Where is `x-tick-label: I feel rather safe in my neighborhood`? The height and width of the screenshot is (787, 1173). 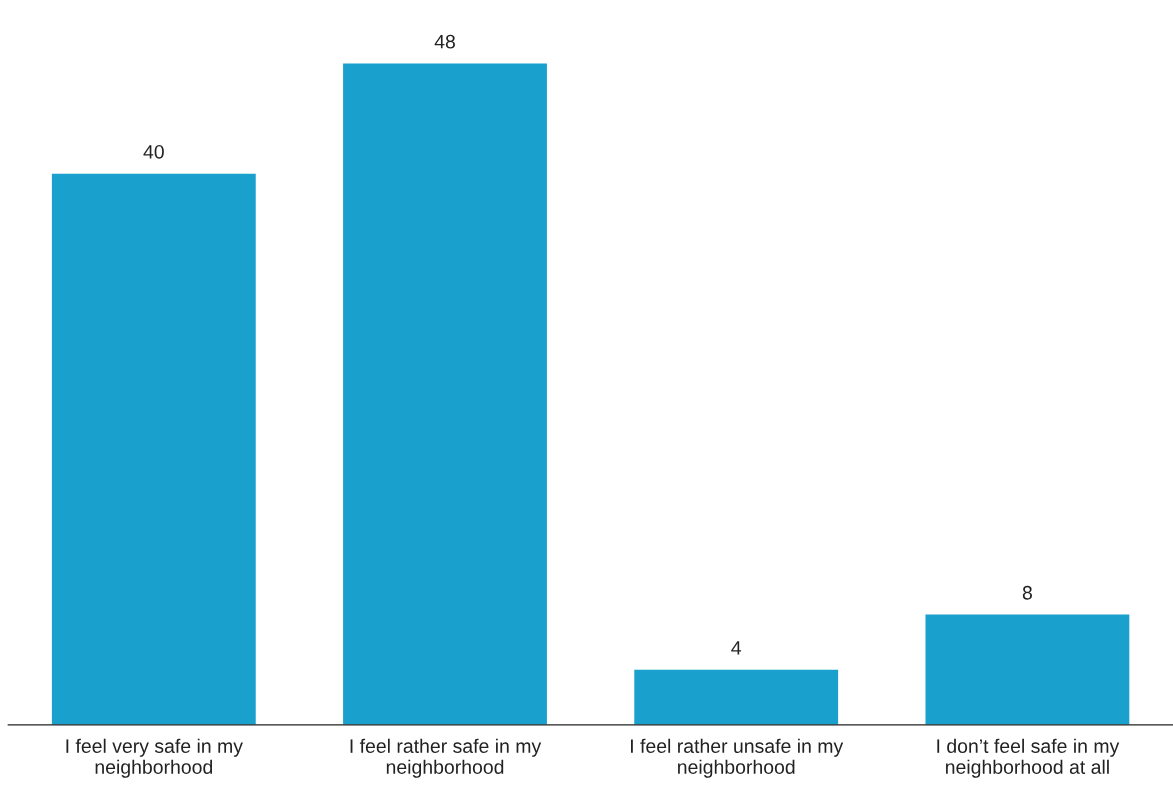 x-tick-label: I feel rather safe in my neighborhood is located at coordinates (446, 758).